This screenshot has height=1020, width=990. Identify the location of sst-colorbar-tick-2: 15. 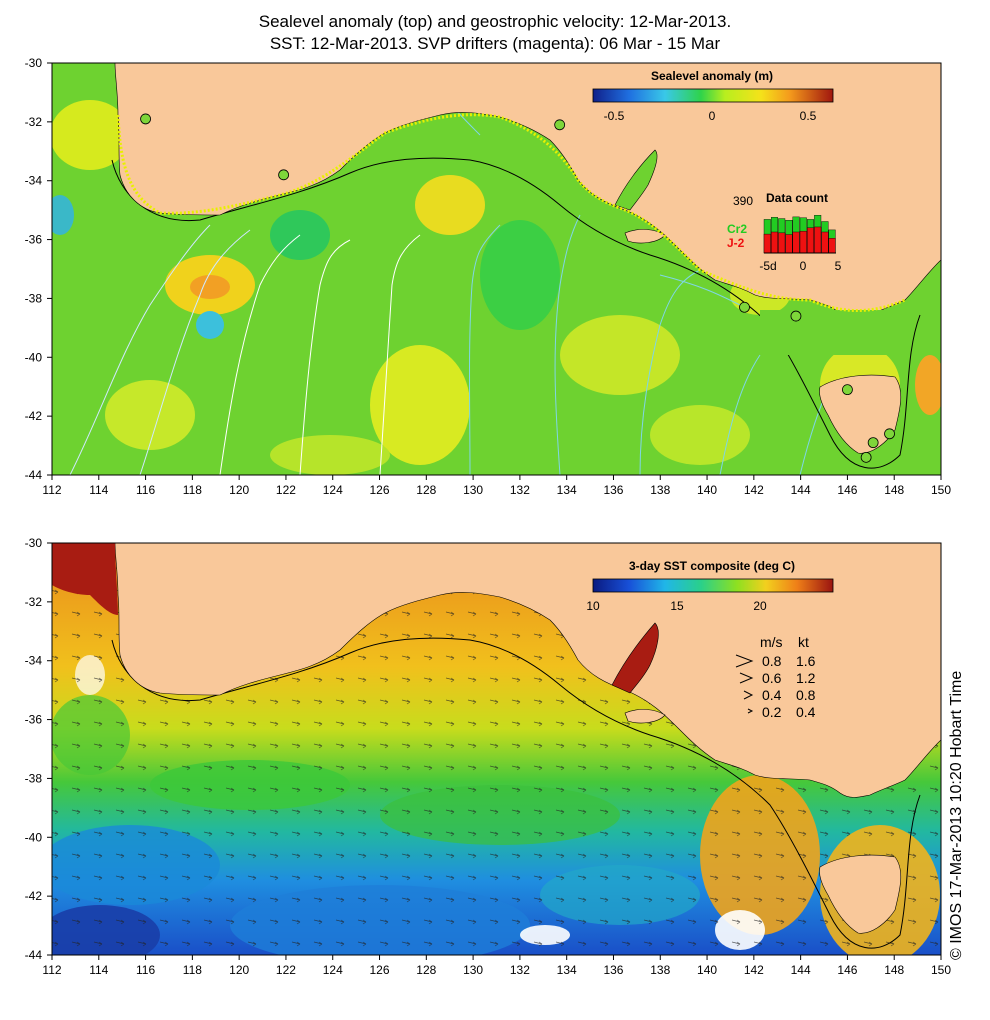
(677, 606).